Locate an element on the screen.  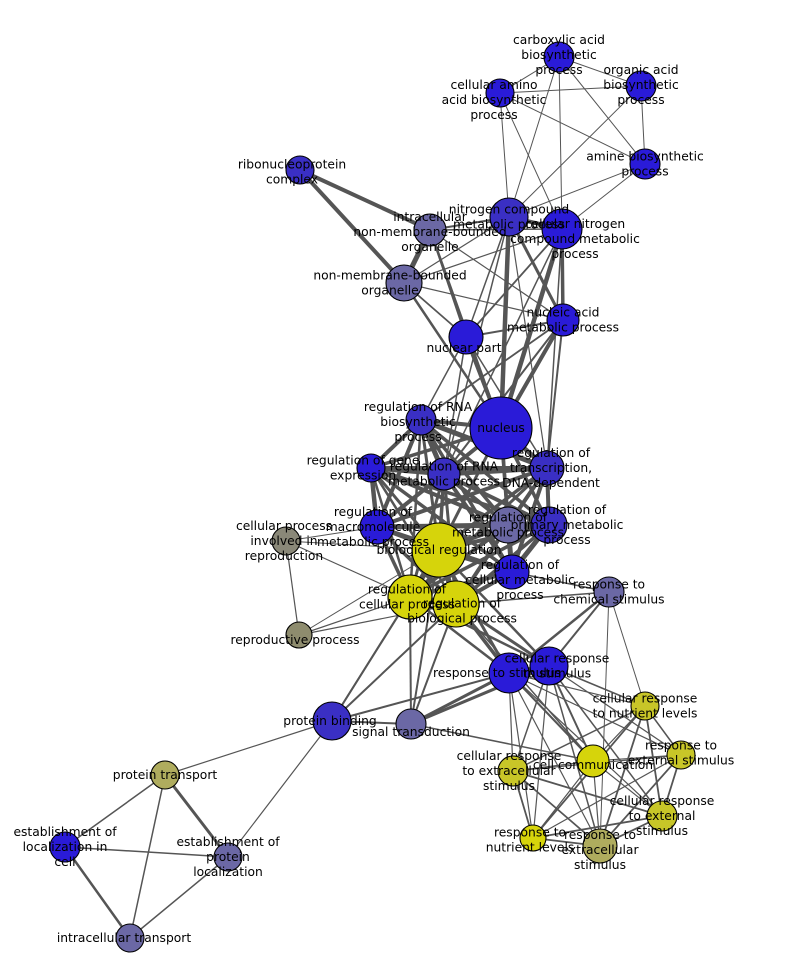
graph-node-nuclear-part is located at coordinates (466, 337).